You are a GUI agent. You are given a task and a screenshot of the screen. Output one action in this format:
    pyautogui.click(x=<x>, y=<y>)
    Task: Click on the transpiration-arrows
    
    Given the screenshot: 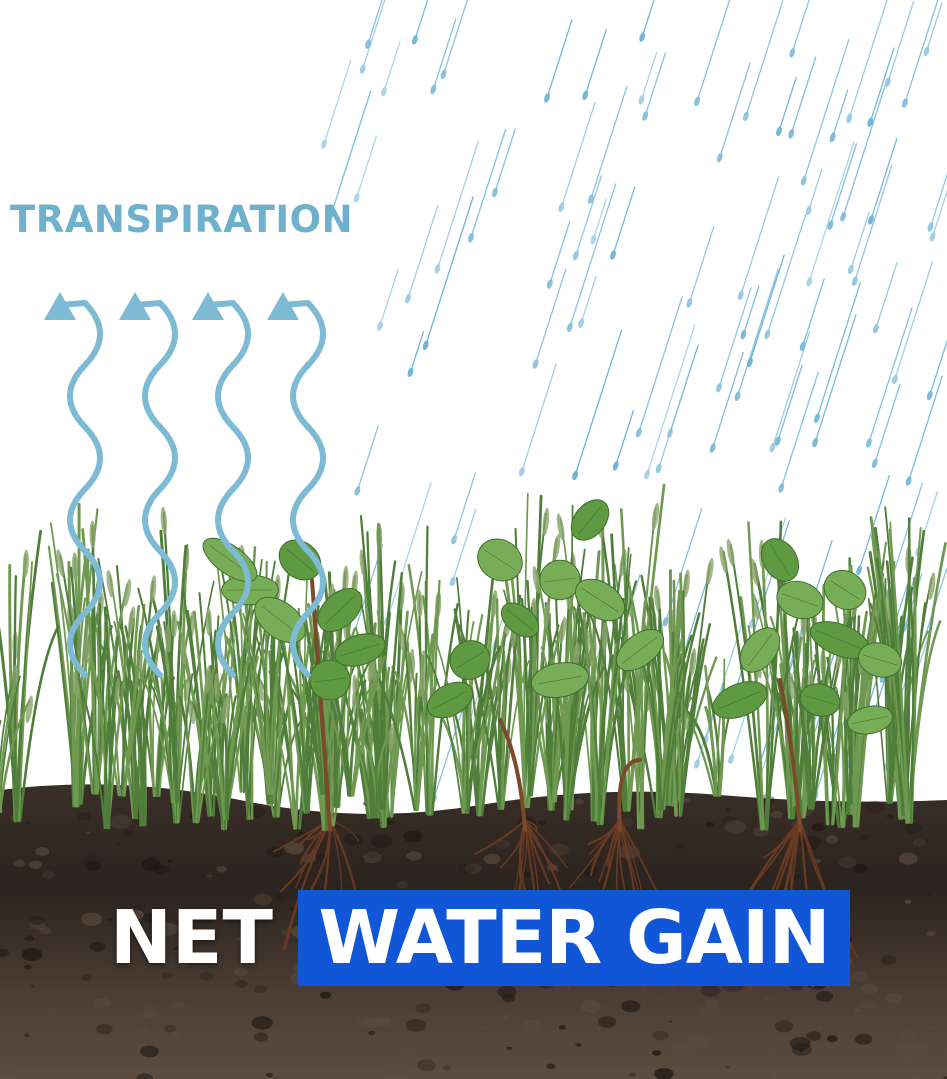 What is the action you would take?
    pyautogui.click(x=185, y=485)
    